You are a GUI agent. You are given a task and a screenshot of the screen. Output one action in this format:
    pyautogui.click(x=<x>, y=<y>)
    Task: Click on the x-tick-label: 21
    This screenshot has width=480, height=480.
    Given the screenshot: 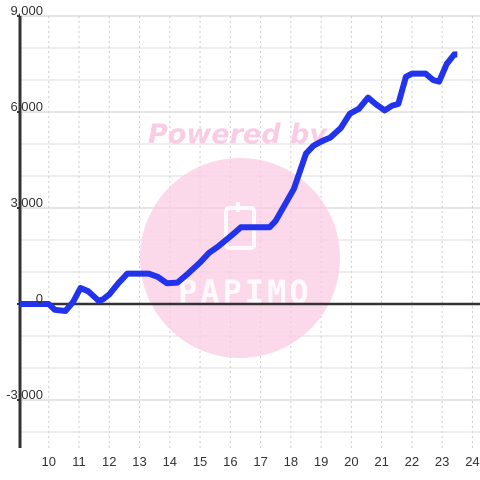 What is the action you would take?
    pyautogui.click(x=381, y=461)
    